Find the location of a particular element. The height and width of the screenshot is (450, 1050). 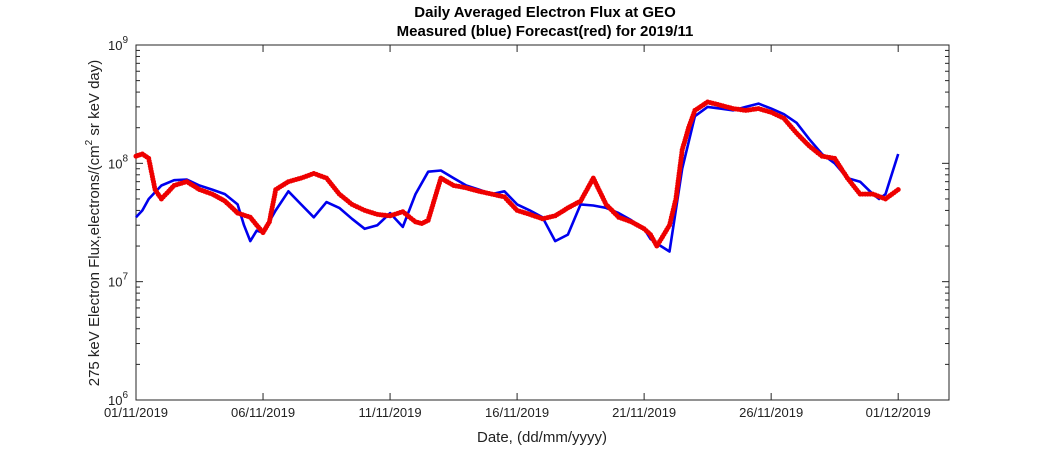

forecast-point is located at coordinates (898, 190).